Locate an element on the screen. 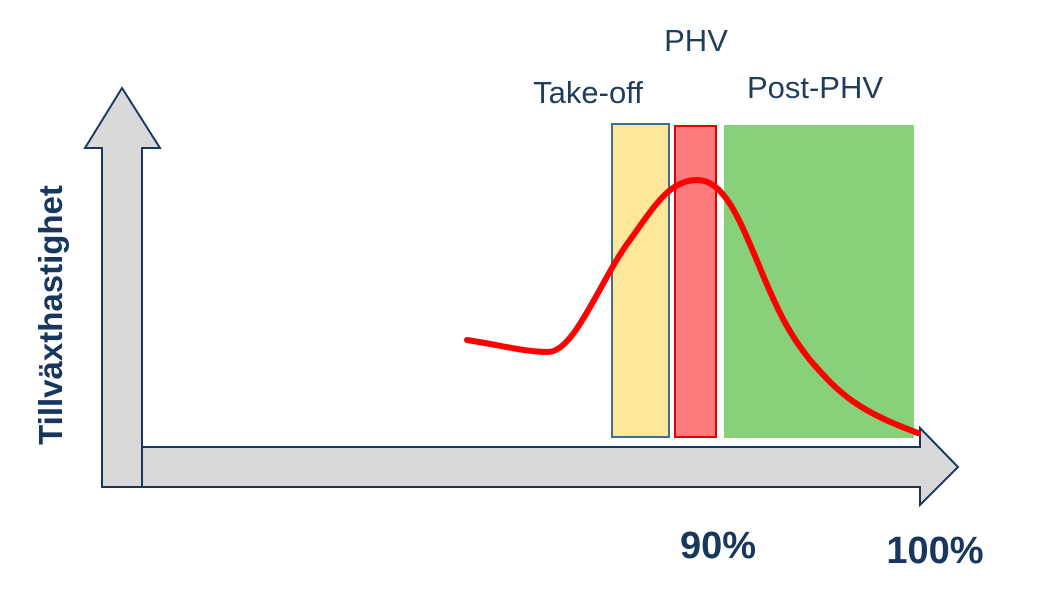 The height and width of the screenshot is (608, 1037). x-axis-arrow is located at coordinates (550, 466).